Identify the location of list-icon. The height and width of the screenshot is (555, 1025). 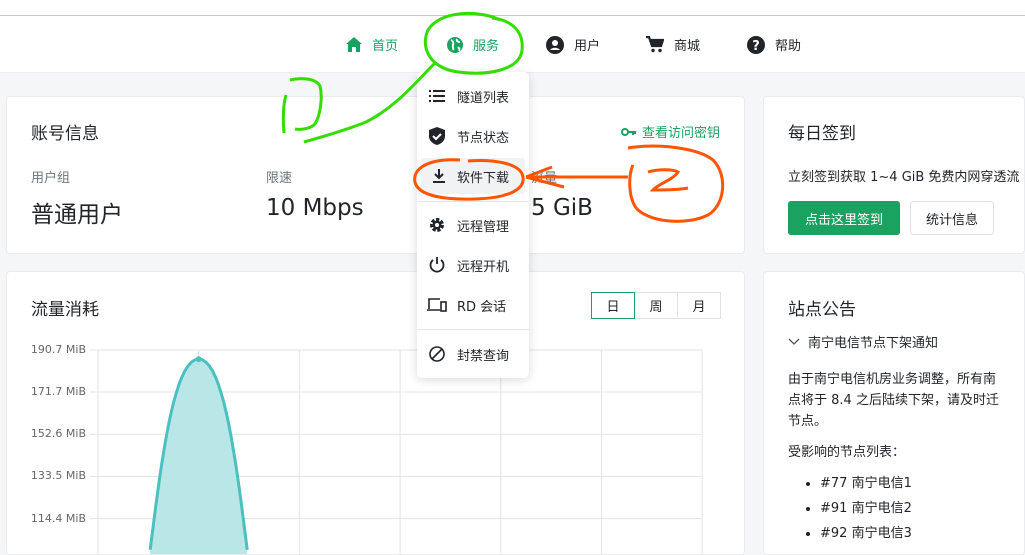
(437, 96).